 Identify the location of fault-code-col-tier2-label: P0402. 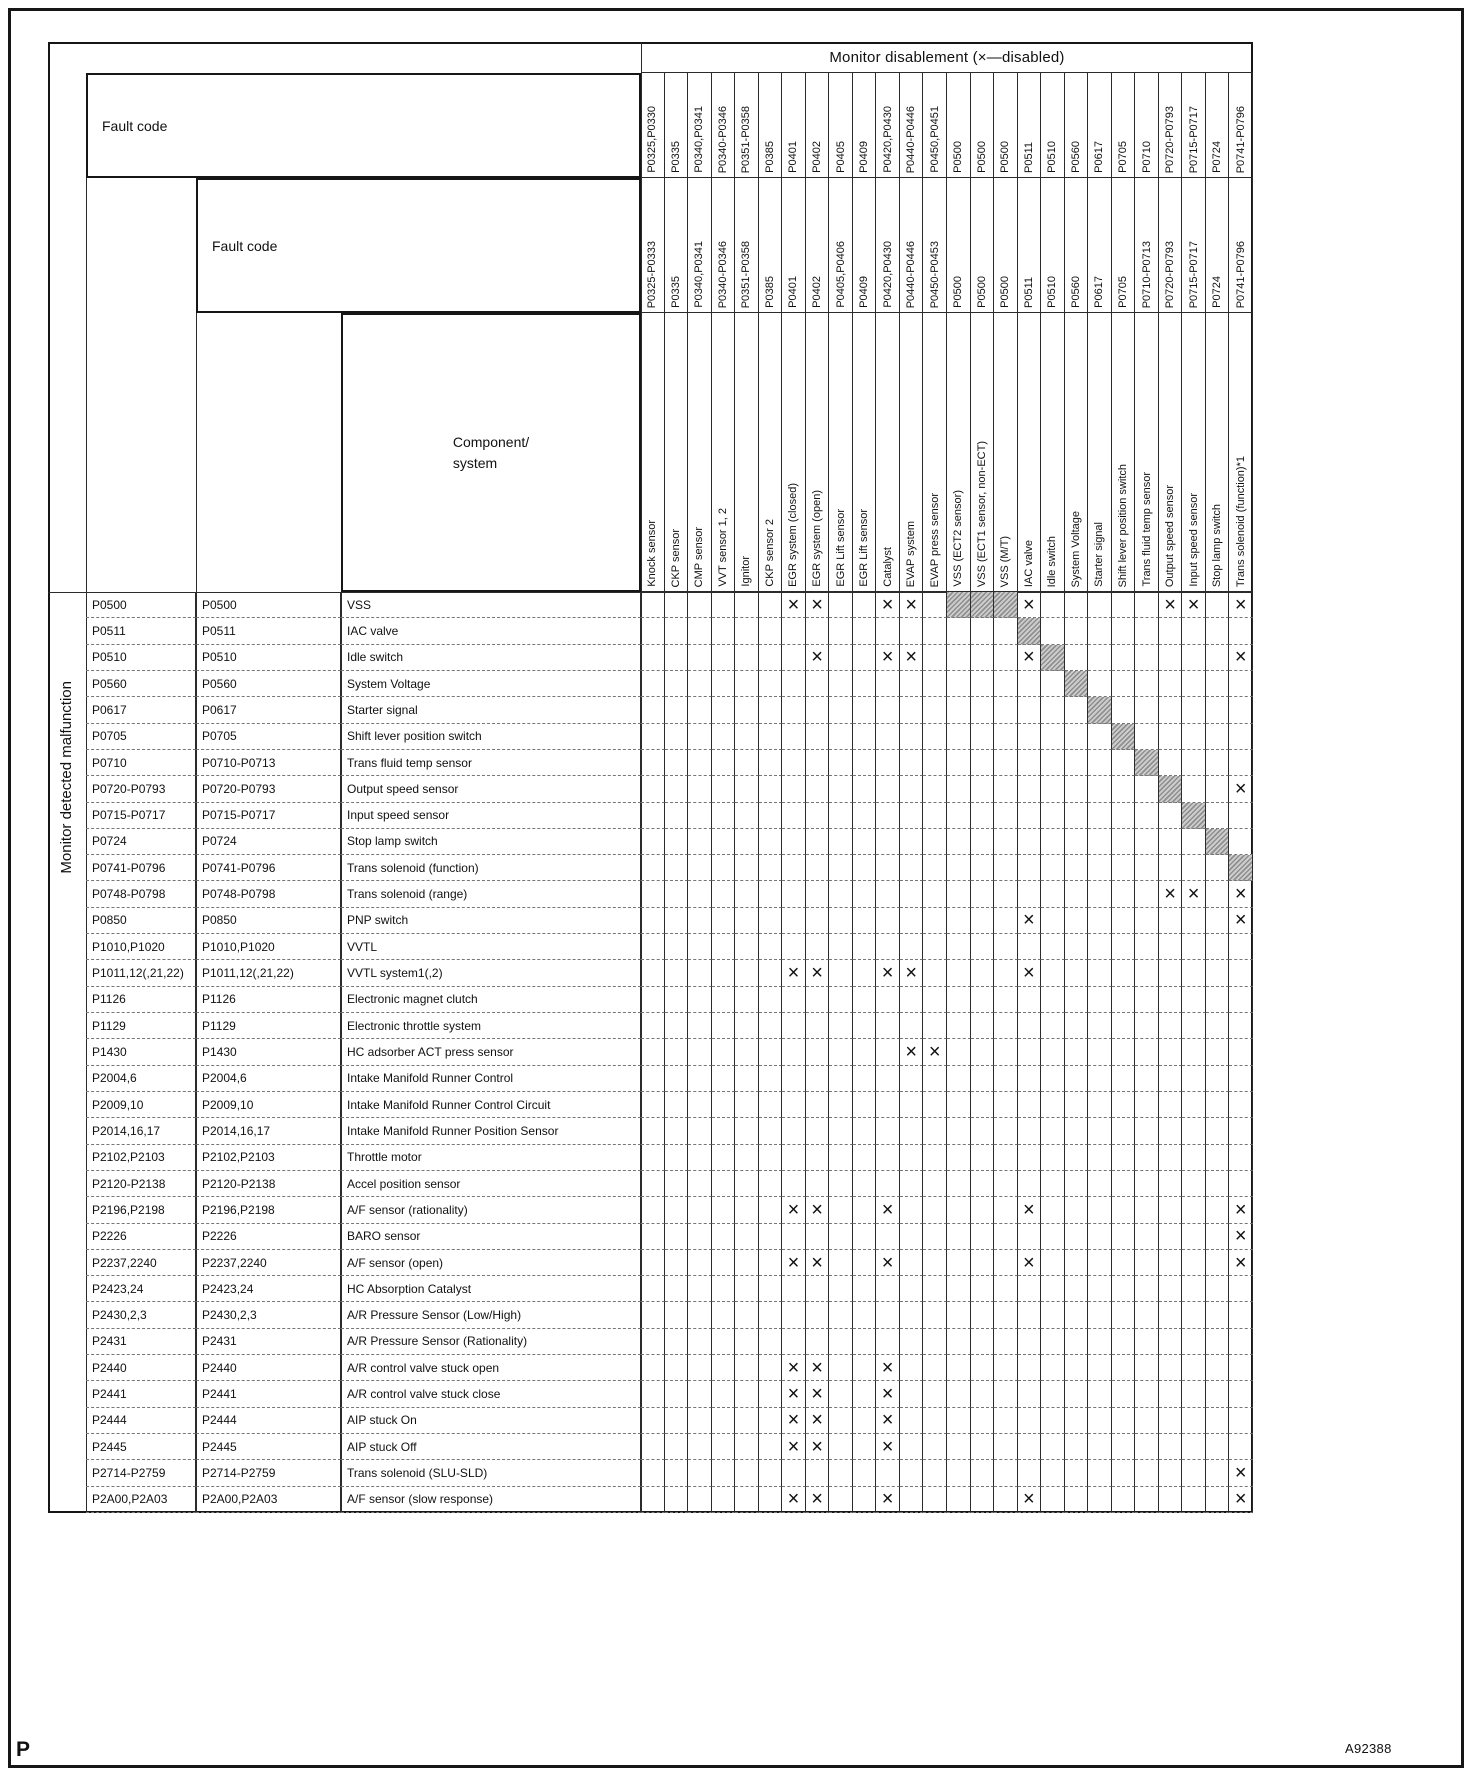
(816, 292).